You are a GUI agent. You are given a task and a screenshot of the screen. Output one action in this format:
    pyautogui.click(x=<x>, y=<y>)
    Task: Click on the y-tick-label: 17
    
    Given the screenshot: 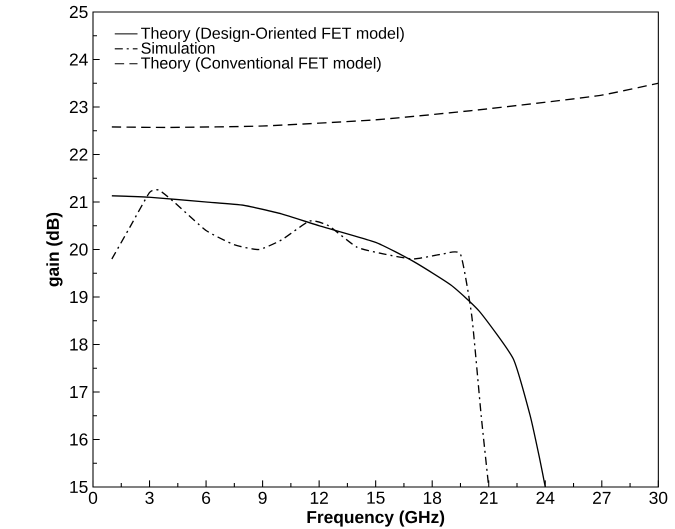 What is the action you would take?
    pyautogui.click(x=79, y=392)
    